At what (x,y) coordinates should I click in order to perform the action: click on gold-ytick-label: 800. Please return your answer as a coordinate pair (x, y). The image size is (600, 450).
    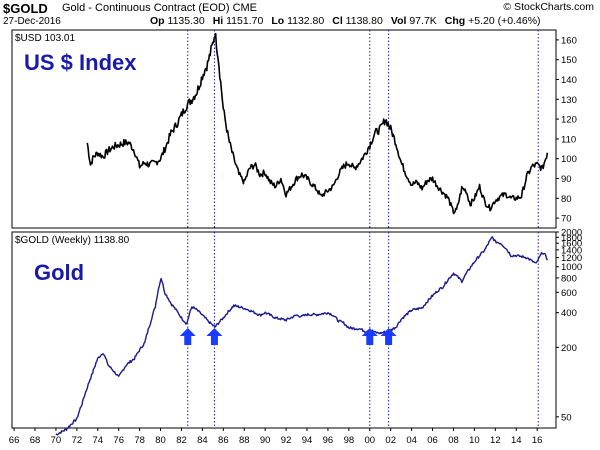
    Looking at the image, I should click on (569, 278).